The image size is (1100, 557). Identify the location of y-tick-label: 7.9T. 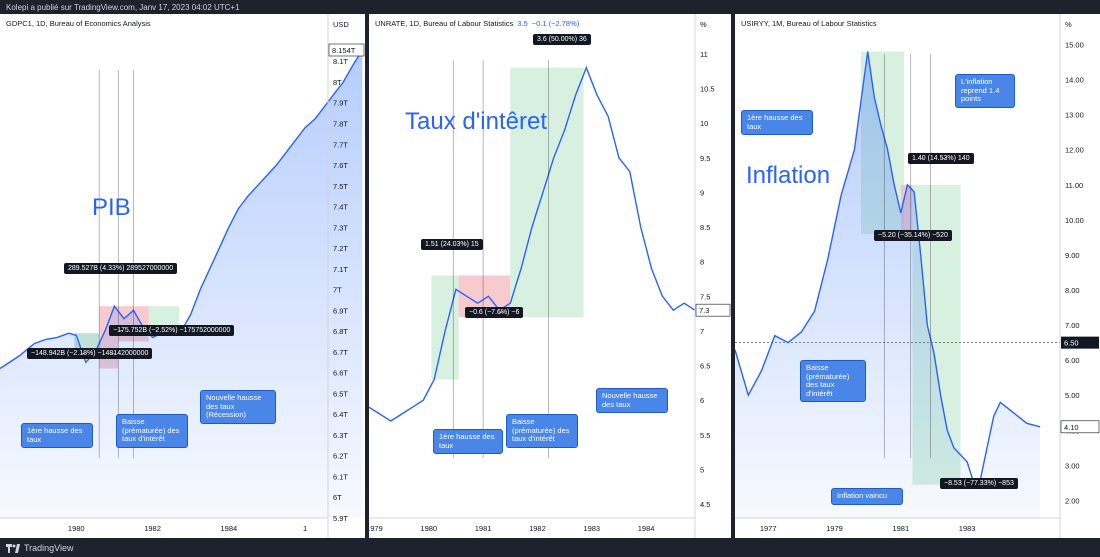
(340, 103).